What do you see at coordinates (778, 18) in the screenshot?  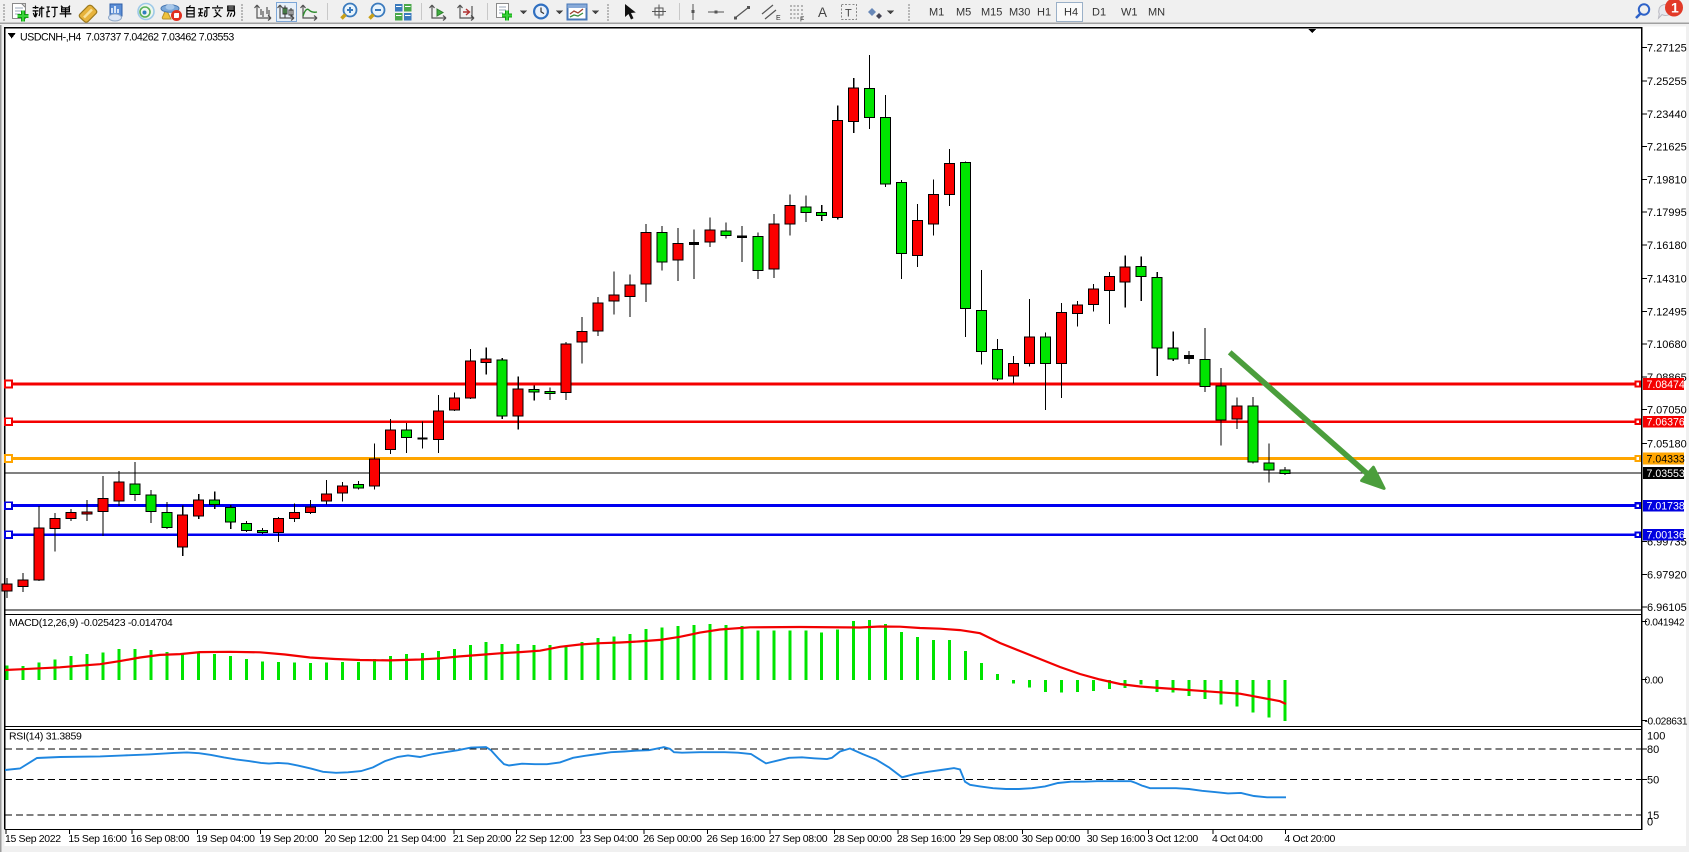 I see `svg-text: E` at bounding box center [778, 18].